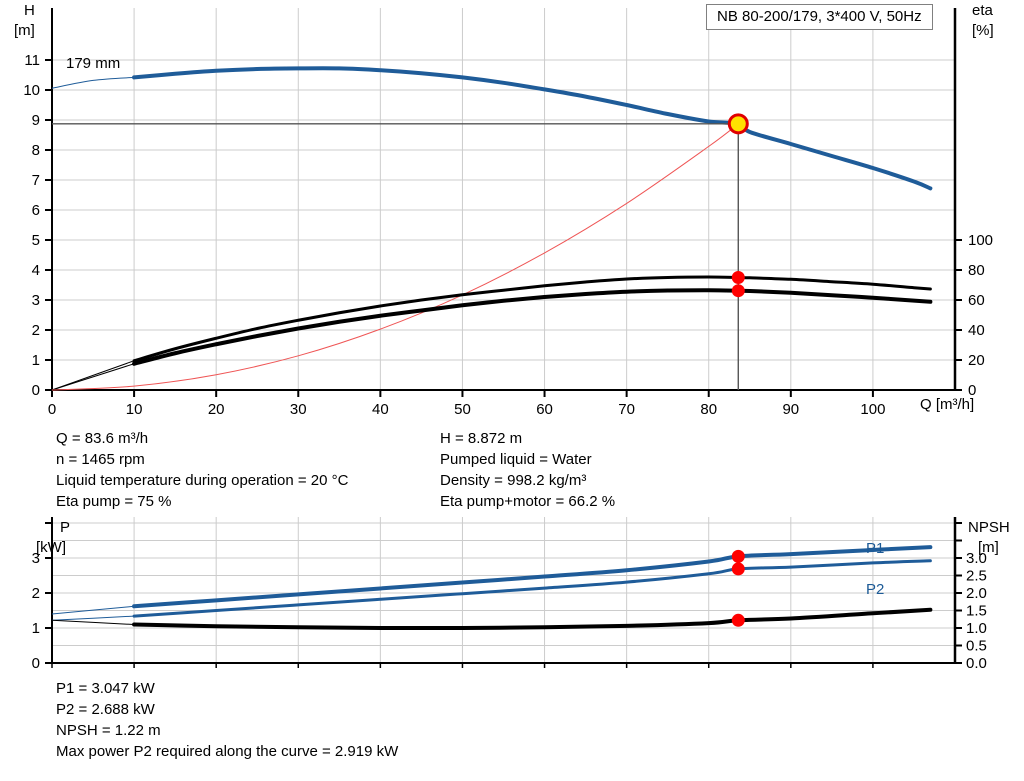 The image size is (1024, 781). What do you see at coordinates (105, 688) in the screenshot?
I see `info-bottom-0: P1 = 3.047 kW` at bounding box center [105, 688].